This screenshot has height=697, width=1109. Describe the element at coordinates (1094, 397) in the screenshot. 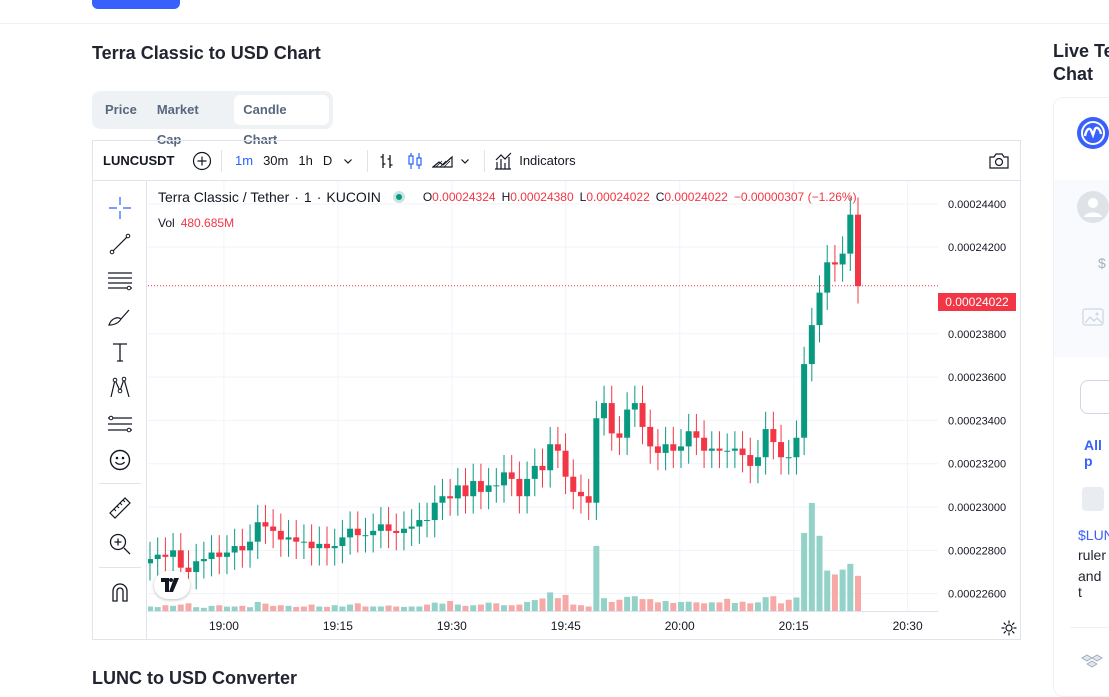

I see `chat-post-button` at that location.